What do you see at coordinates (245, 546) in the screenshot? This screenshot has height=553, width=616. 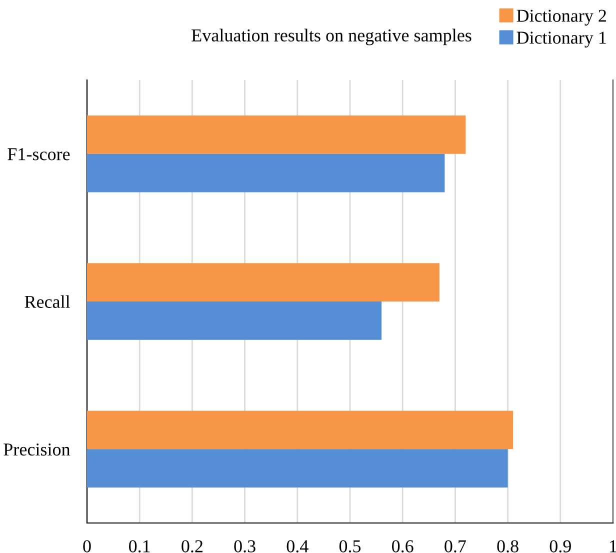 I see `x-tick-label: 0.3` at bounding box center [245, 546].